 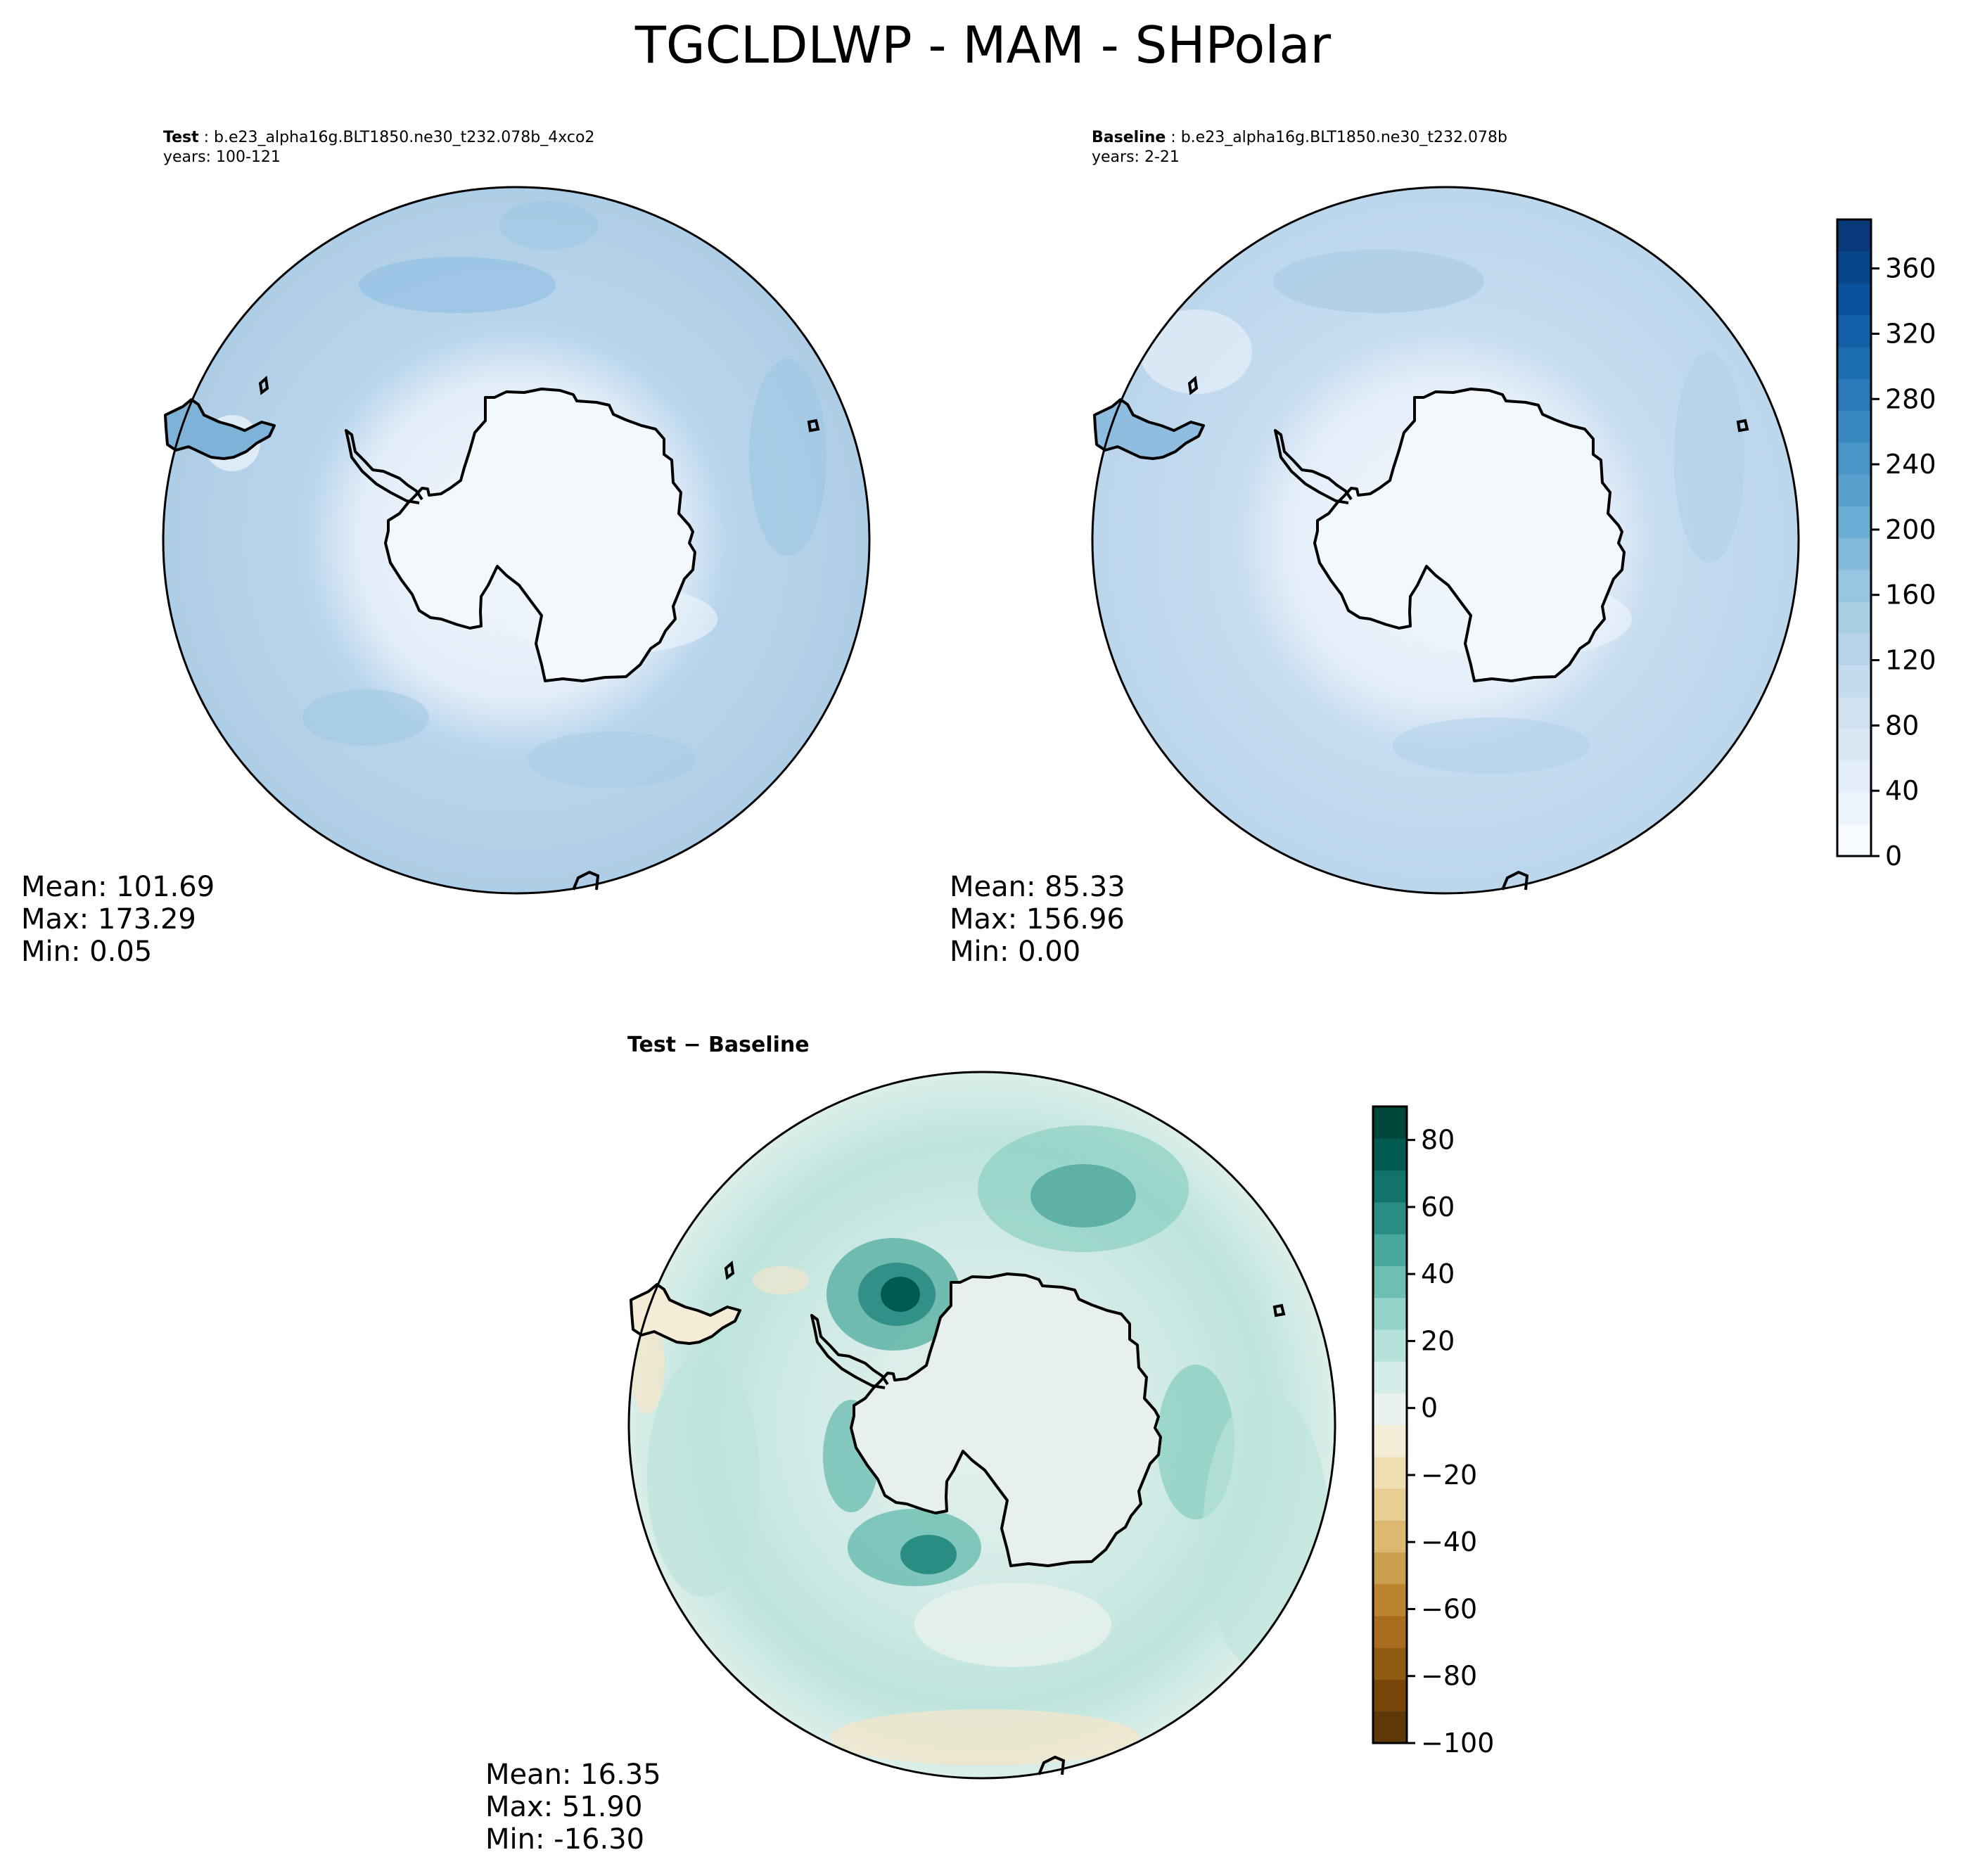 I want to click on difference-stats: Mean: 16.35 Max: 51.90 Min: -16.30, so click(x=573, y=1808).